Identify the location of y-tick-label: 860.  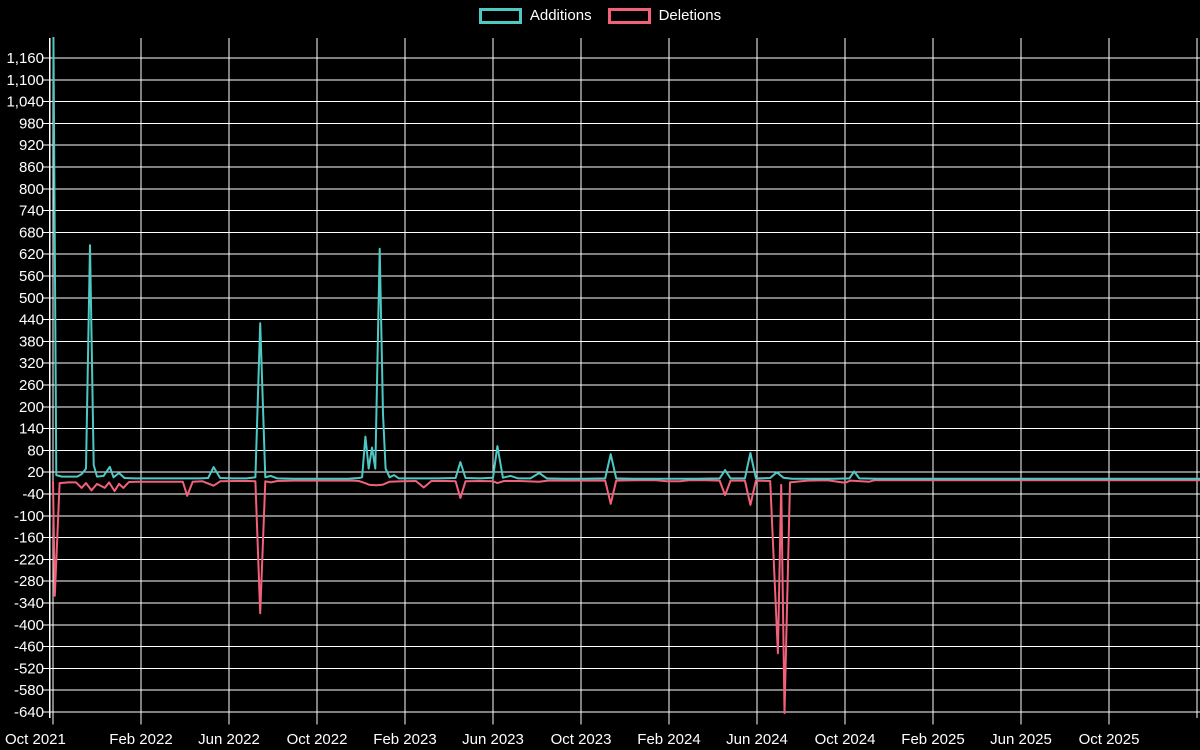
(31, 167).